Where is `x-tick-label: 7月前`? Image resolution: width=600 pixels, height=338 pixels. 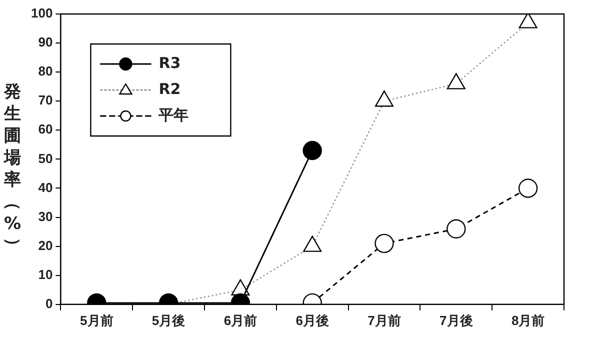
x-tick-label: 7月前 is located at coordinates (384, 320).